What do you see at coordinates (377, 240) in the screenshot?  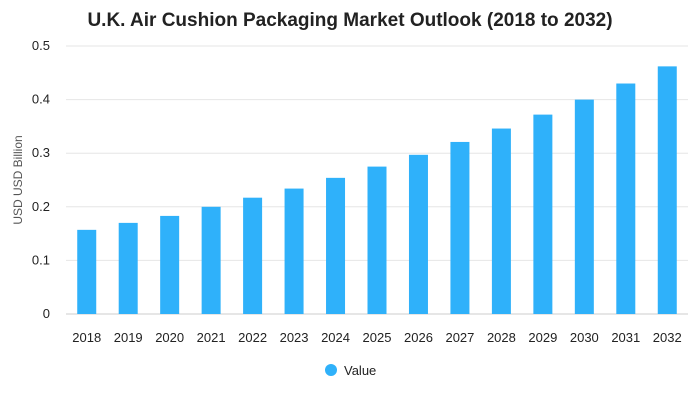 I see `bar-2025` at bounding box center [377, 240].